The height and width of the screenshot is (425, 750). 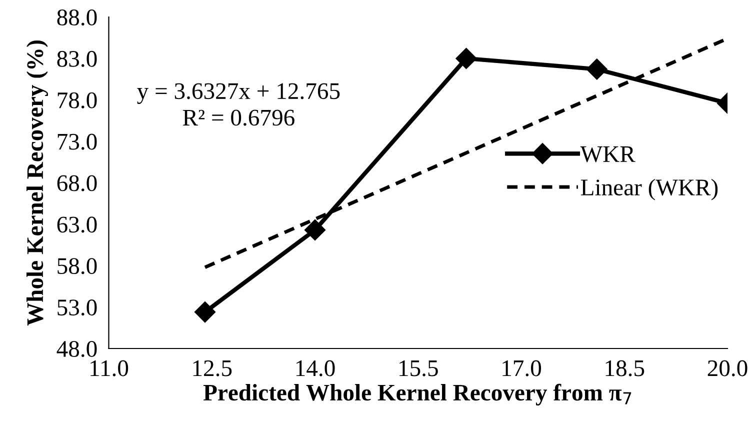 What do you see at coordinates (37, 183) in the screenshot?
I see `y-axis-title: Whole Kernel Recovery (%)` at bounding box center [37, 183].